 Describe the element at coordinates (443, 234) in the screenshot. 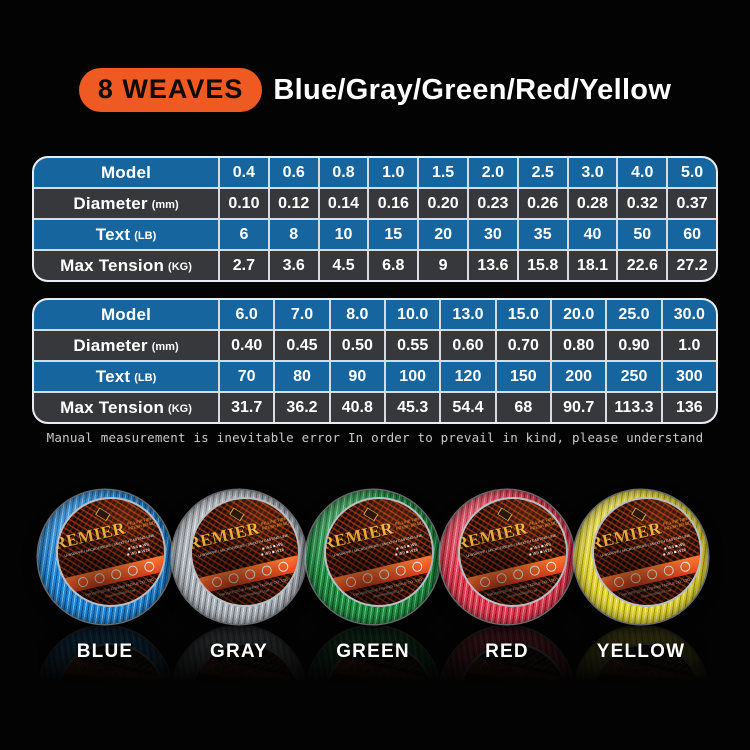

I see `table-cell: 20` at that location.